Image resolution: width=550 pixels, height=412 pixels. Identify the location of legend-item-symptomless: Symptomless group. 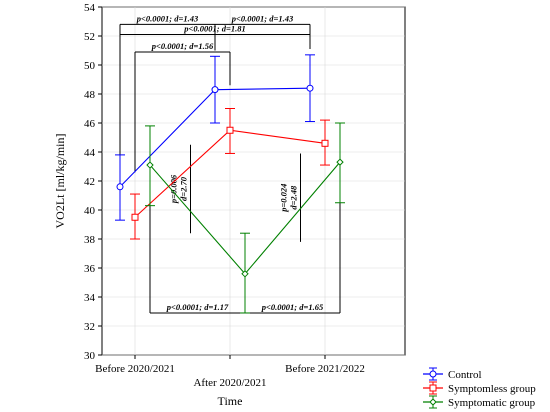
(479, 388).